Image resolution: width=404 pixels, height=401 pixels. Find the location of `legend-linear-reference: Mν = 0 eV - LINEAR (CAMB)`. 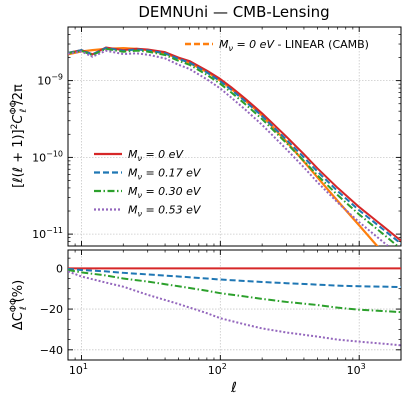

legend-linear-reference: Mν = 0 eV - LINEAR (CAMB) is located at coordinates (277, 45).